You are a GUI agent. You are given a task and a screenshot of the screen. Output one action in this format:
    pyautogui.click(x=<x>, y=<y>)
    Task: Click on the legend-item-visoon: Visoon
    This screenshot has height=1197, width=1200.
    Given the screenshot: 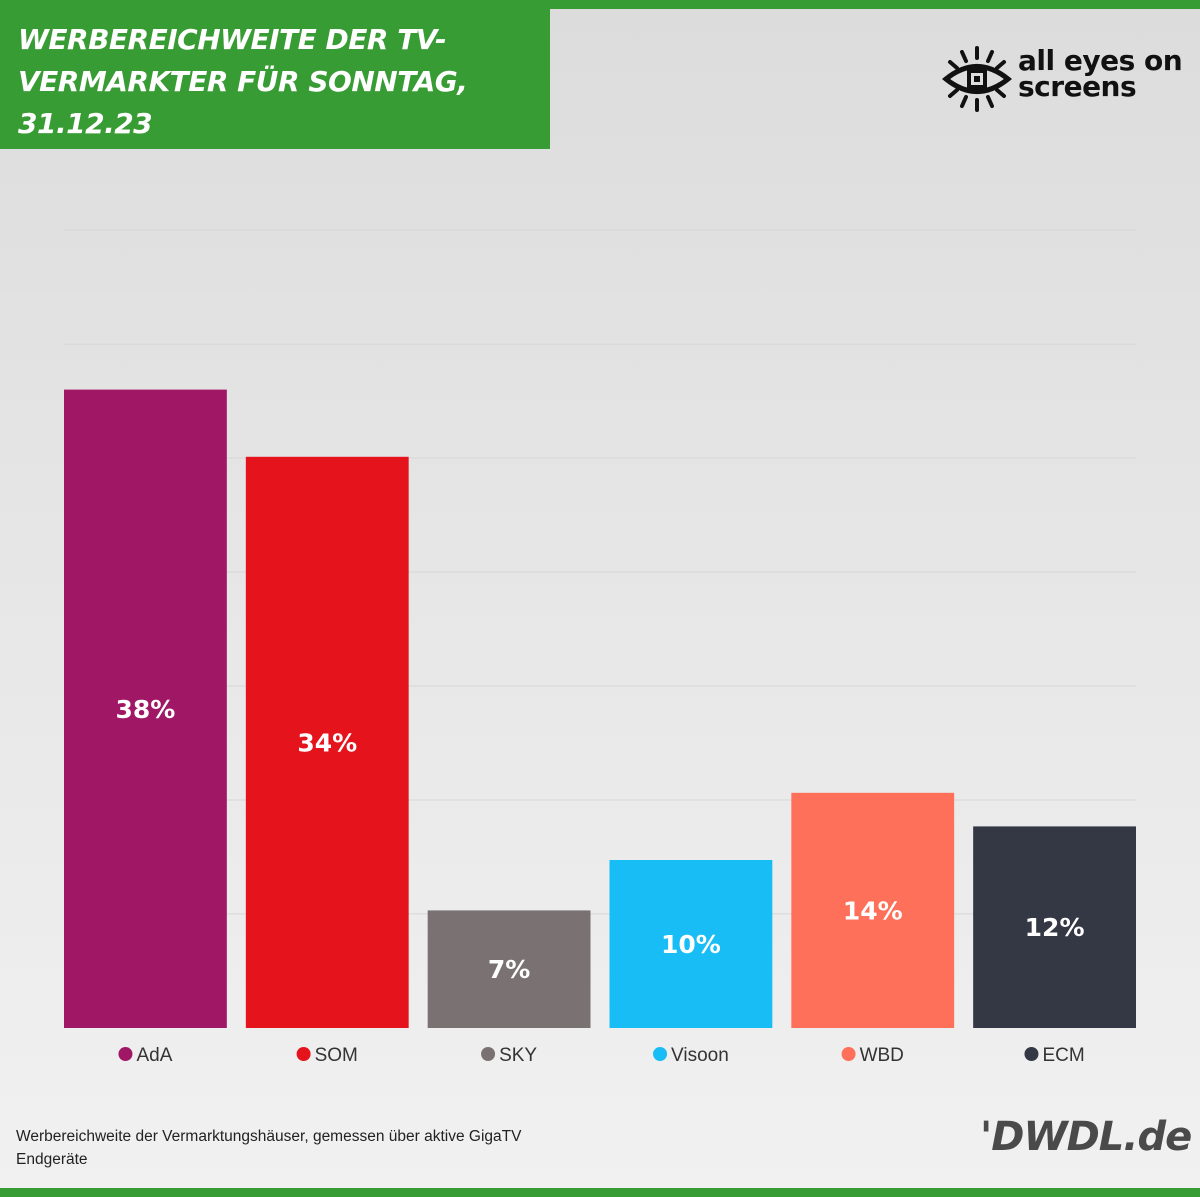 What is the action you would take?
    pyautogui.click(x=691, y=1055)
    